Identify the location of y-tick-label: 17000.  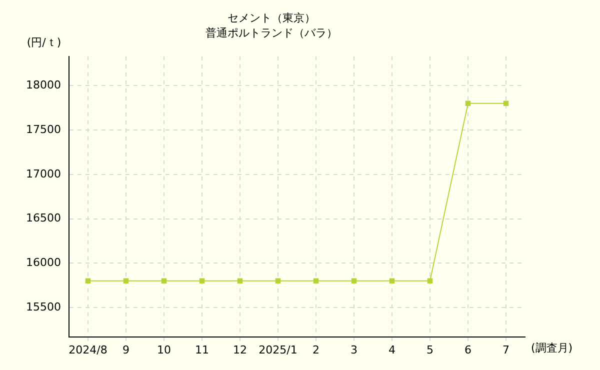
(43, 173).